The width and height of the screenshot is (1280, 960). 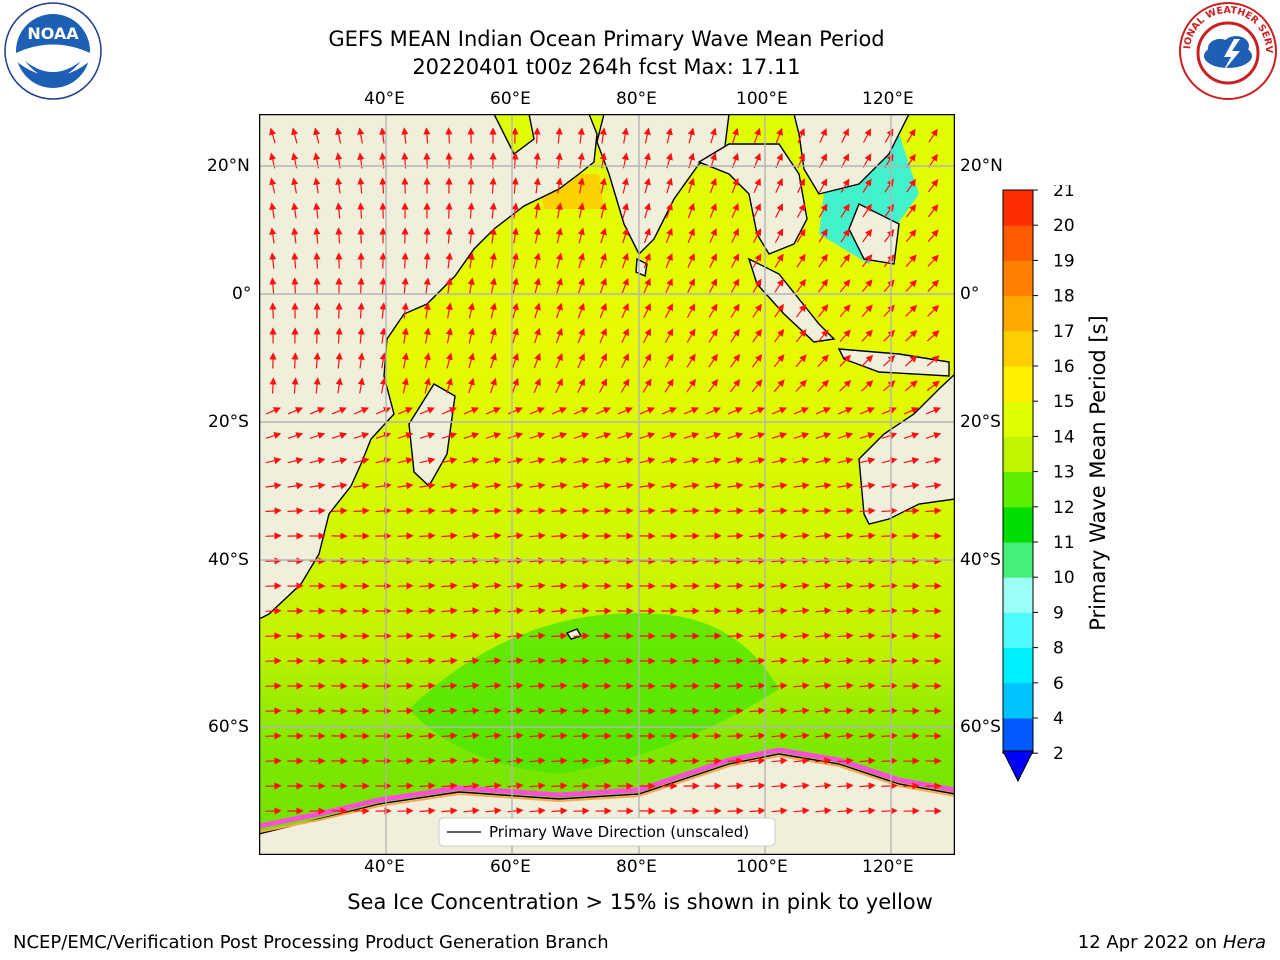 What do you see at coordinates (1064, 402) in the screenshot?
I see `colorbar-tick-label: 15` at bounding box center [1064, 402].